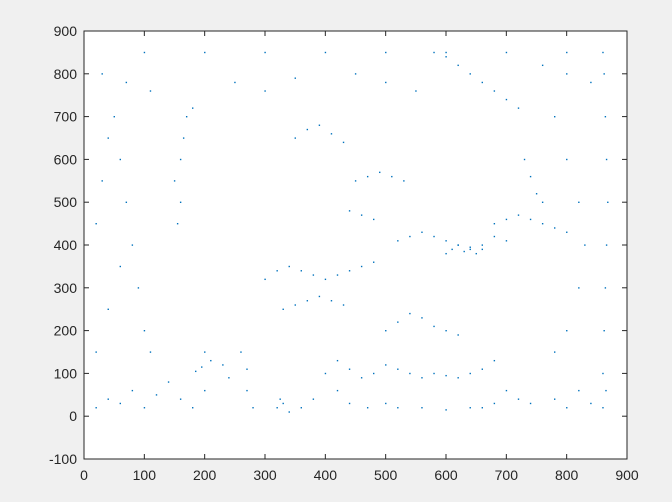 The image size is (672, 502). What do you see at coordinates (145, 475) in the screenshot?
I see `x-tick-label: 100` at bounding box center [145, 475].